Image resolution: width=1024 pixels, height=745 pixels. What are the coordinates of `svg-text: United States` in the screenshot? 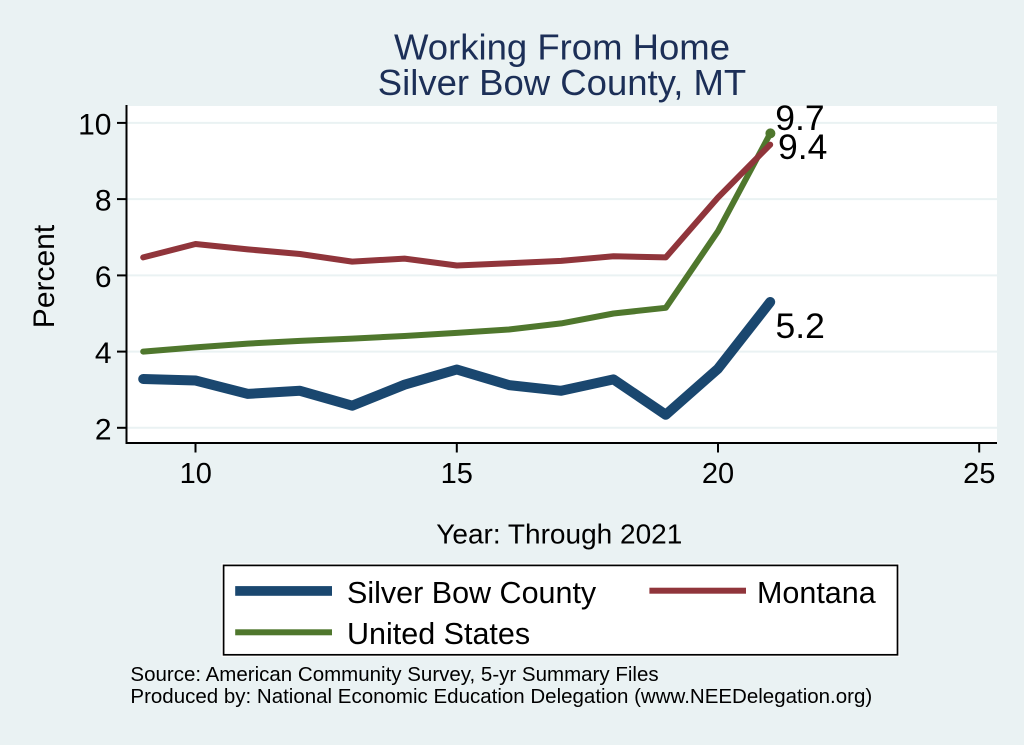 It's located at (438, 634).